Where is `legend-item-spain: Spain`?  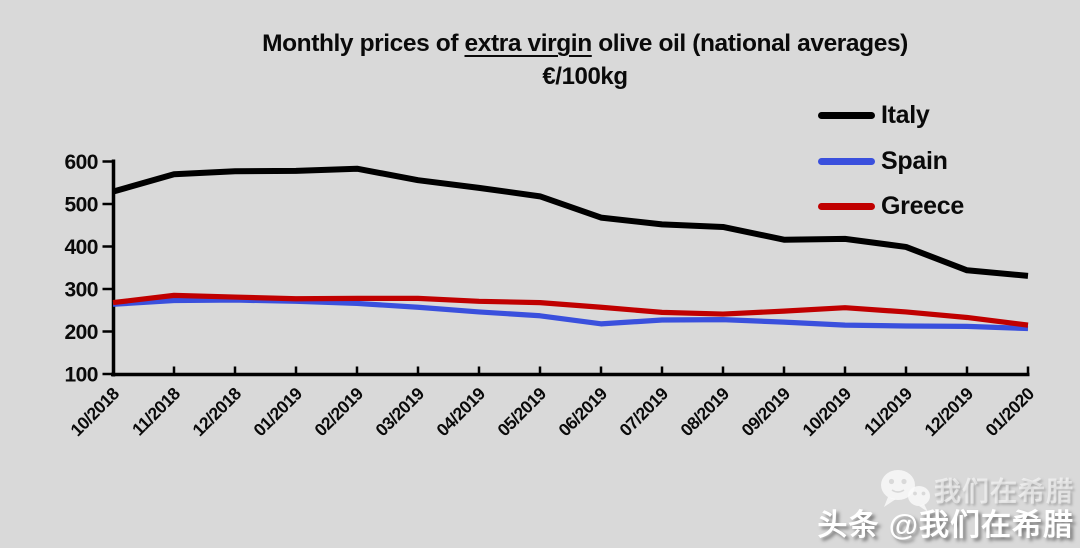 legend-item-spain: Spain is located at coordinates (891, 162).